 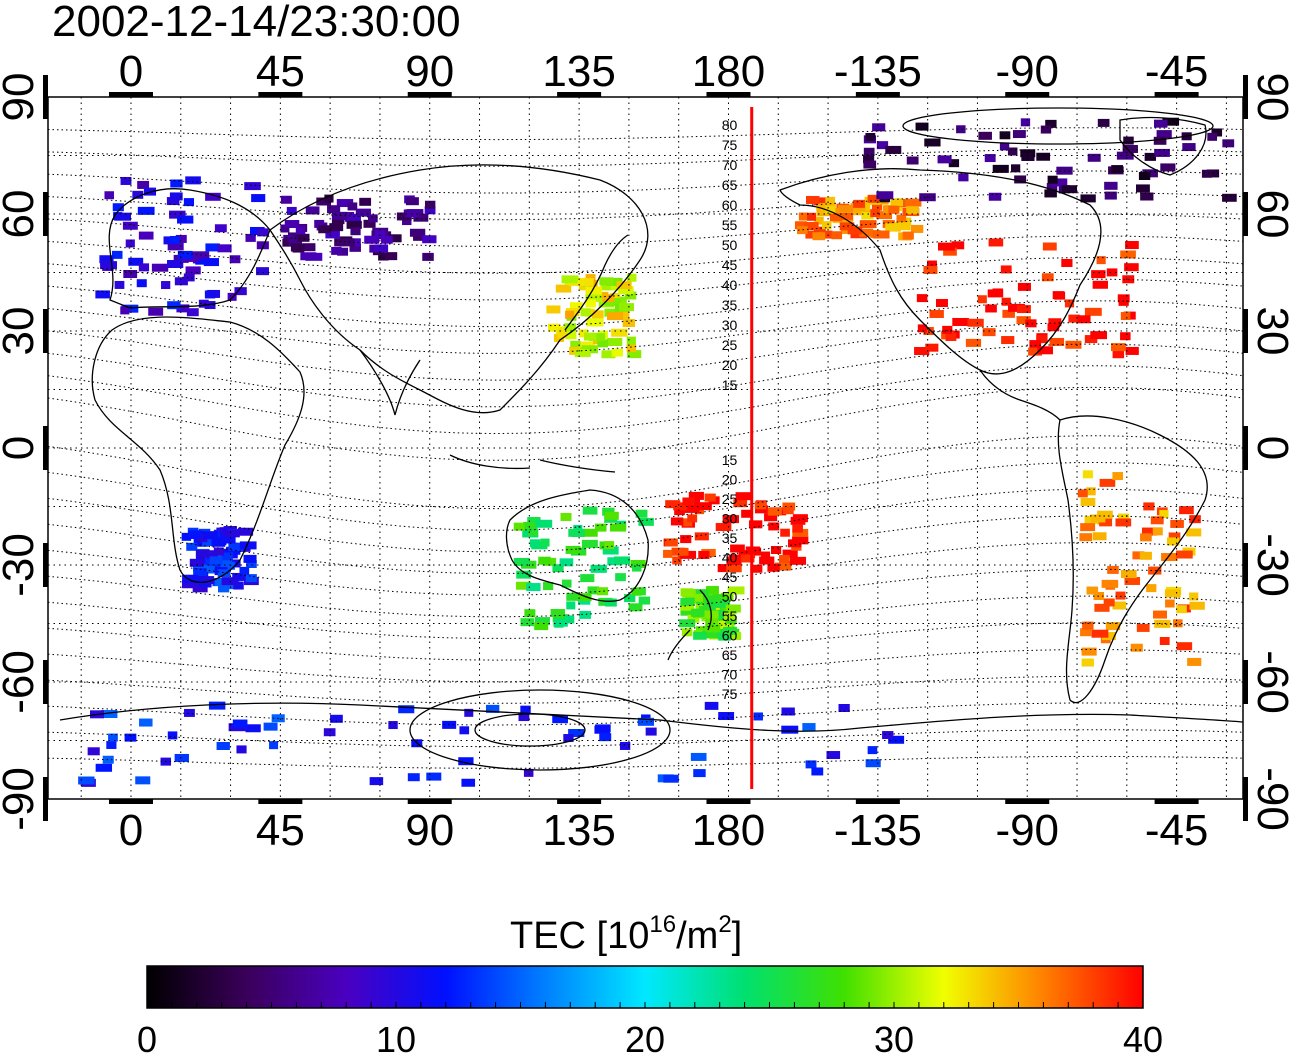 I want to click on contour-label: 80, so click(x=730, y=125).